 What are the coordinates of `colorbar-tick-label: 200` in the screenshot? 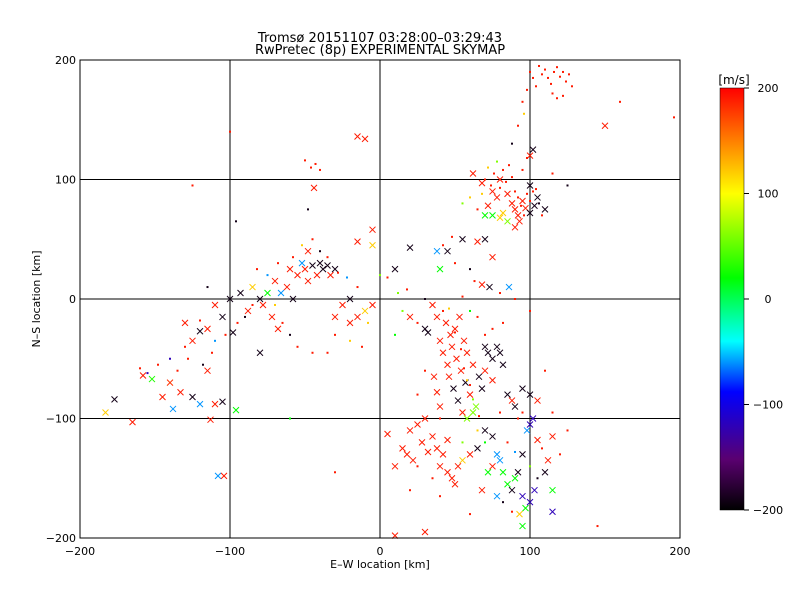 It's located at (768, 88).